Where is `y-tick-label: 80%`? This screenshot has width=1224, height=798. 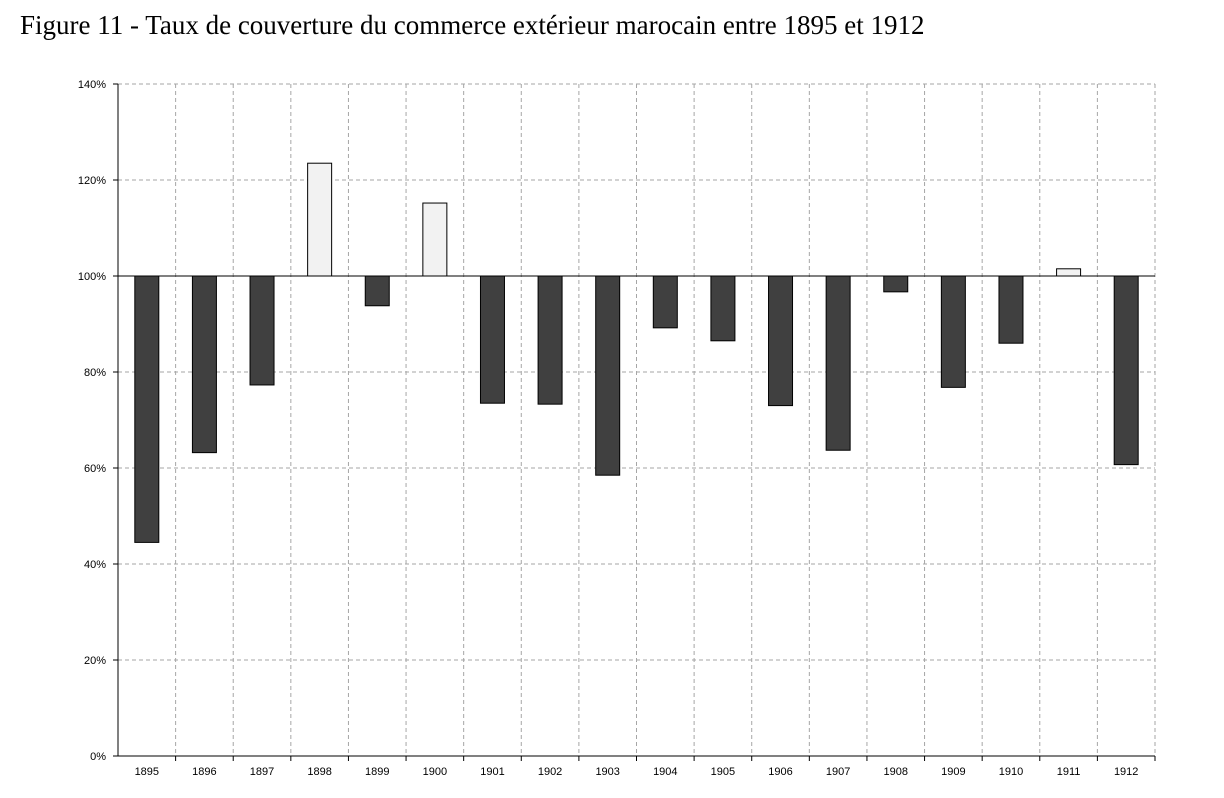
y-tick-label: 80% is located at coordinates (95, 373).